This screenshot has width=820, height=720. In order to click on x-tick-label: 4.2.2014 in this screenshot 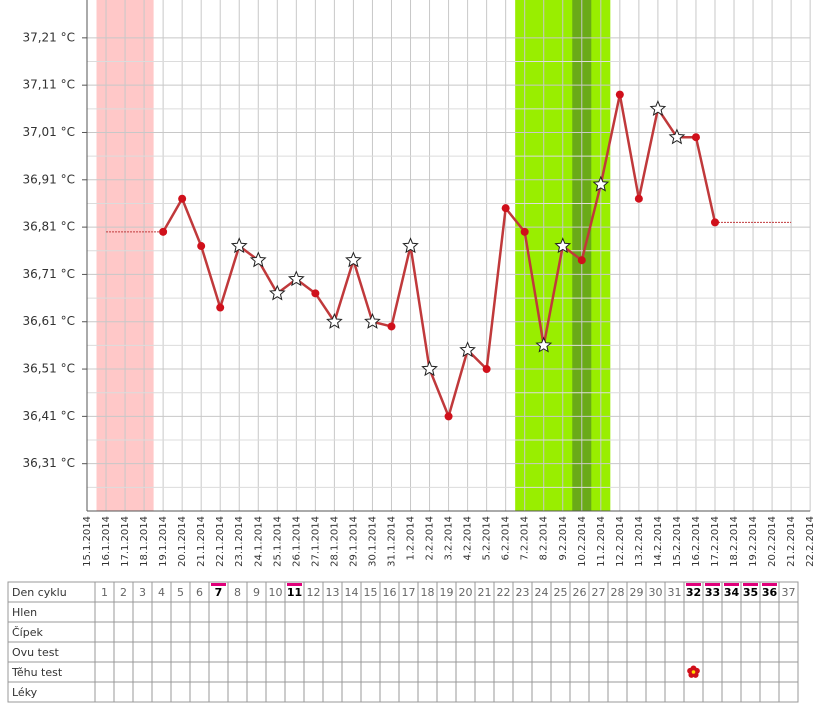, I will do `click(468, 538)`.